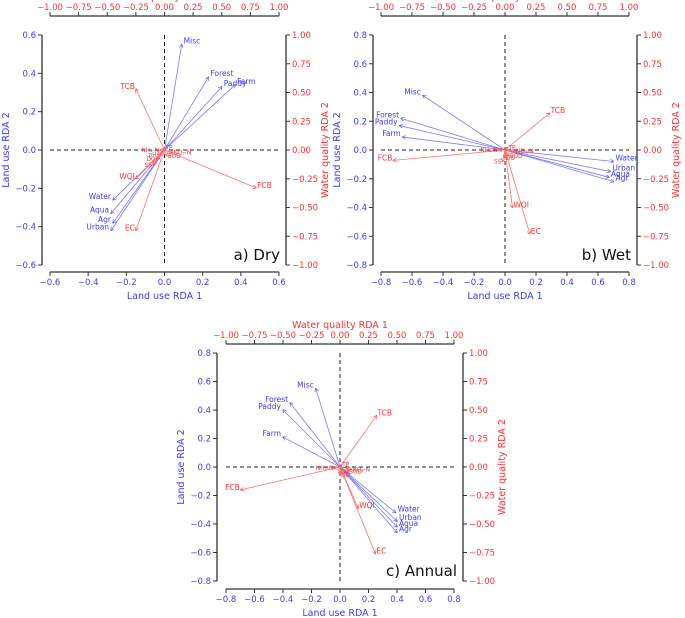 This screenshot has height=618, width=685. I want to click on water-quality-vector-label: TP, so click(169, 149).